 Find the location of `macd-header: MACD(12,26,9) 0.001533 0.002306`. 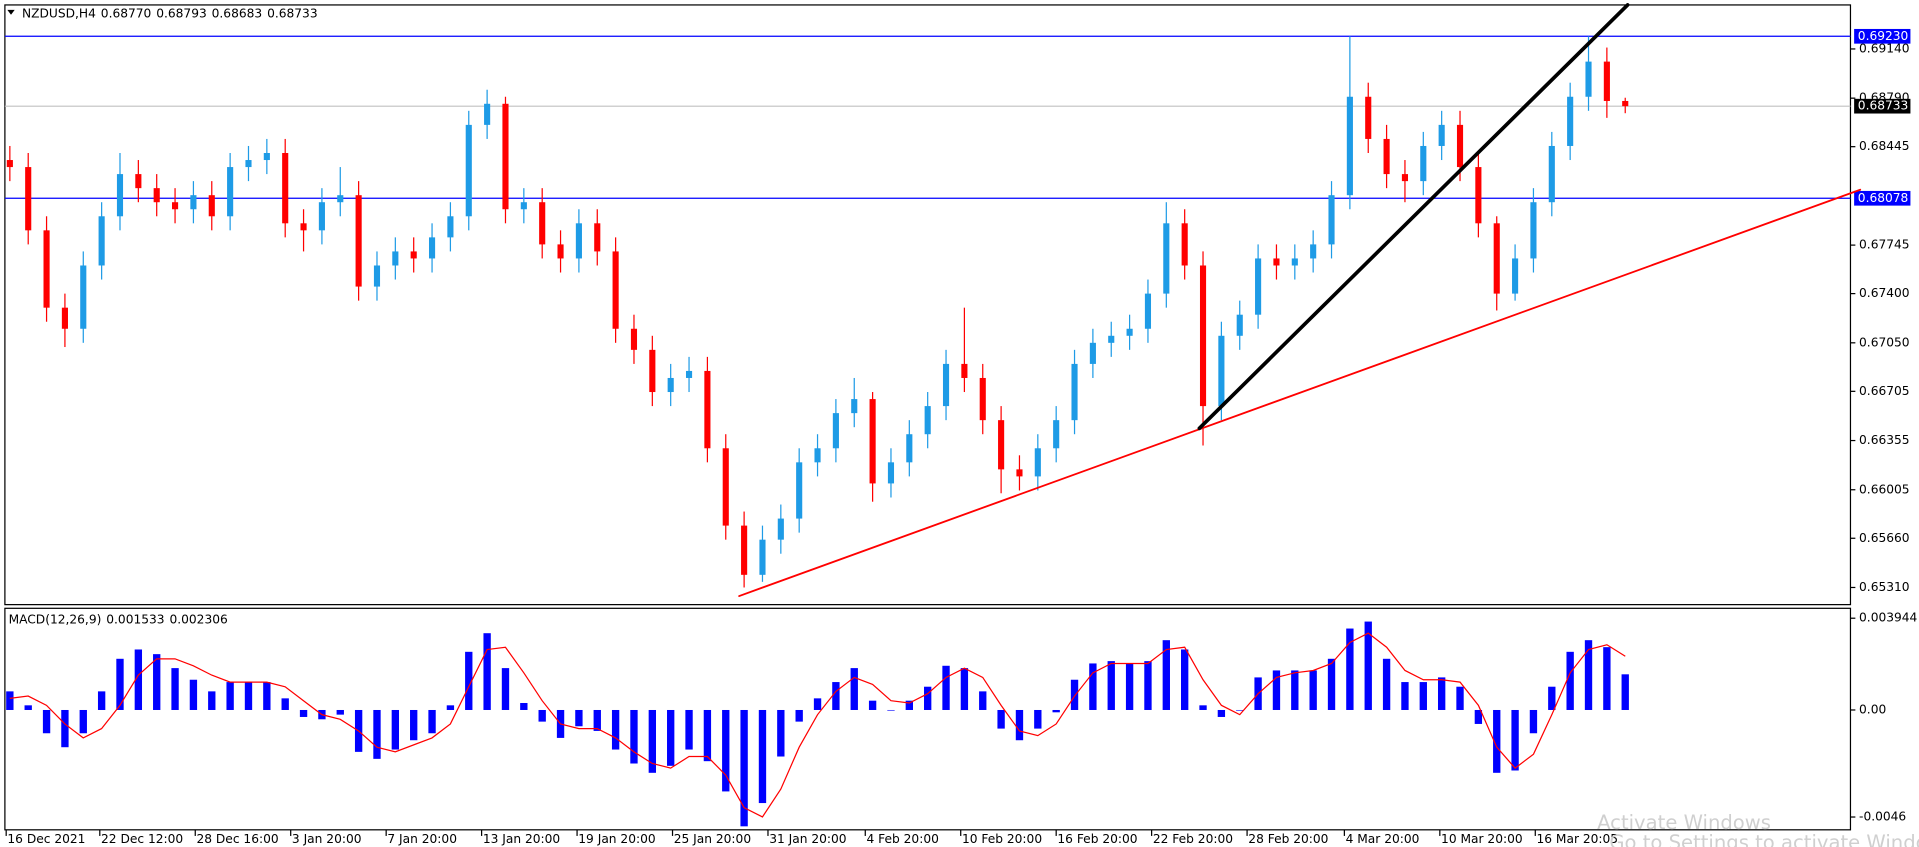

macd-header: MACD(12,26,9) 0.001533 0.002306 is located at coordinates (118, 619).